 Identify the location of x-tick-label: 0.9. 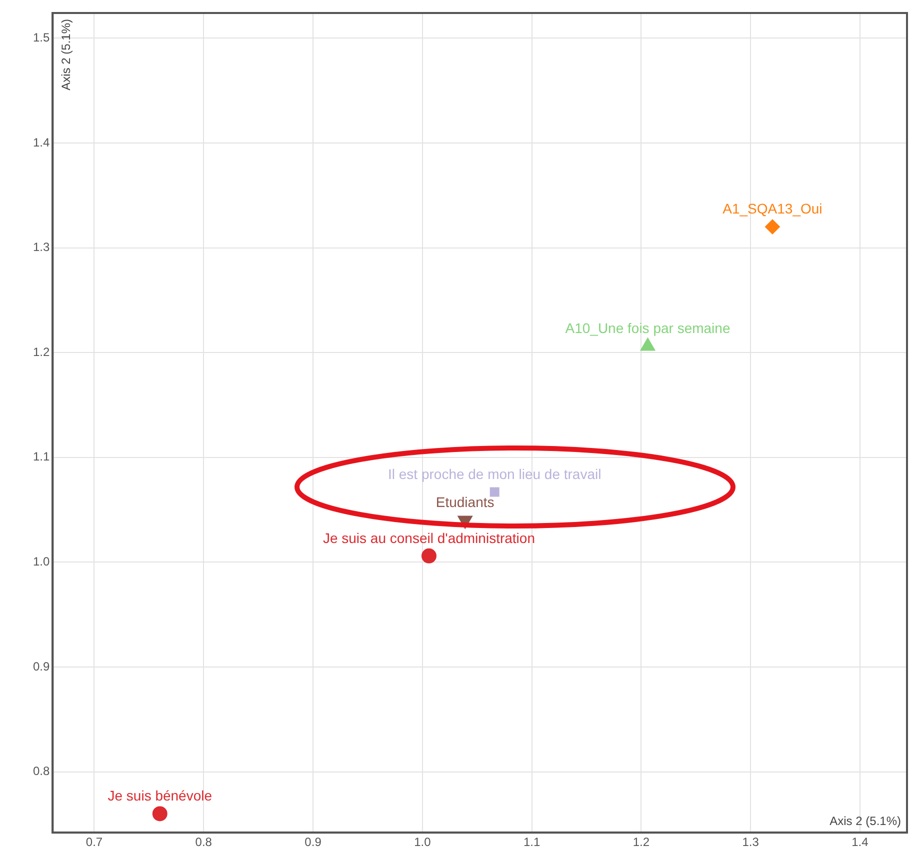
(313, 842).